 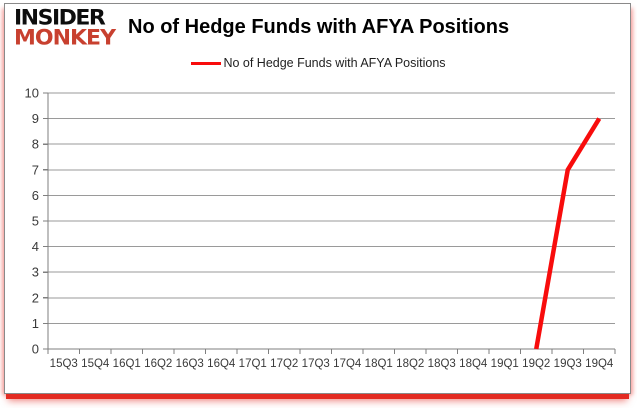 What do you see at coordinates (32, 93) in the screenshot?
I see `y-axis-label-10: 10` at bounding box center [32, 93].